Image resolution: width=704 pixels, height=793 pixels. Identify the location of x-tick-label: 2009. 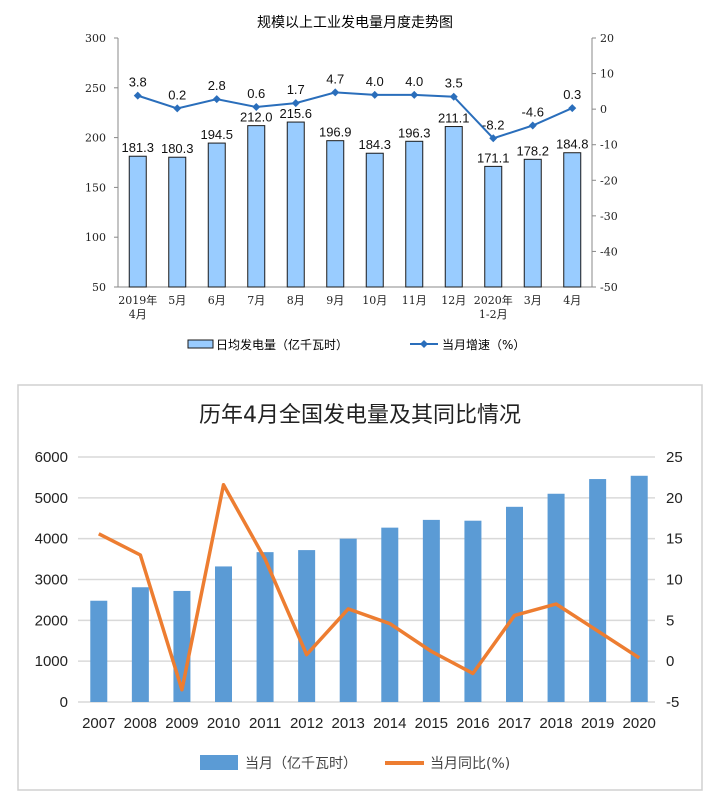
(181, 723).